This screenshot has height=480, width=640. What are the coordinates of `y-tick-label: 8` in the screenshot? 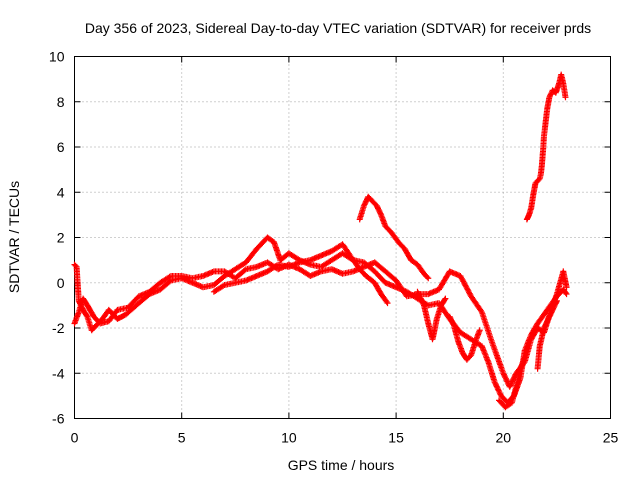 It's located at (61, 102).